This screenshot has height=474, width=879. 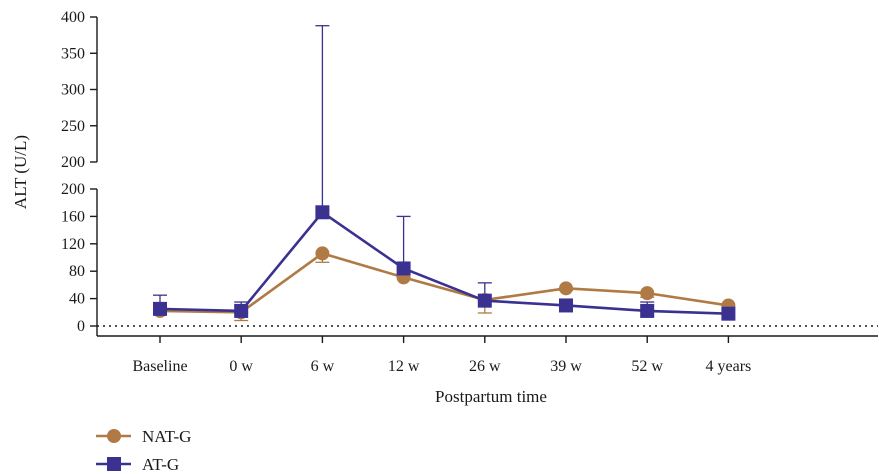 I want to click on x-tick-label-6: 52 w, so click(x=647, y=366).